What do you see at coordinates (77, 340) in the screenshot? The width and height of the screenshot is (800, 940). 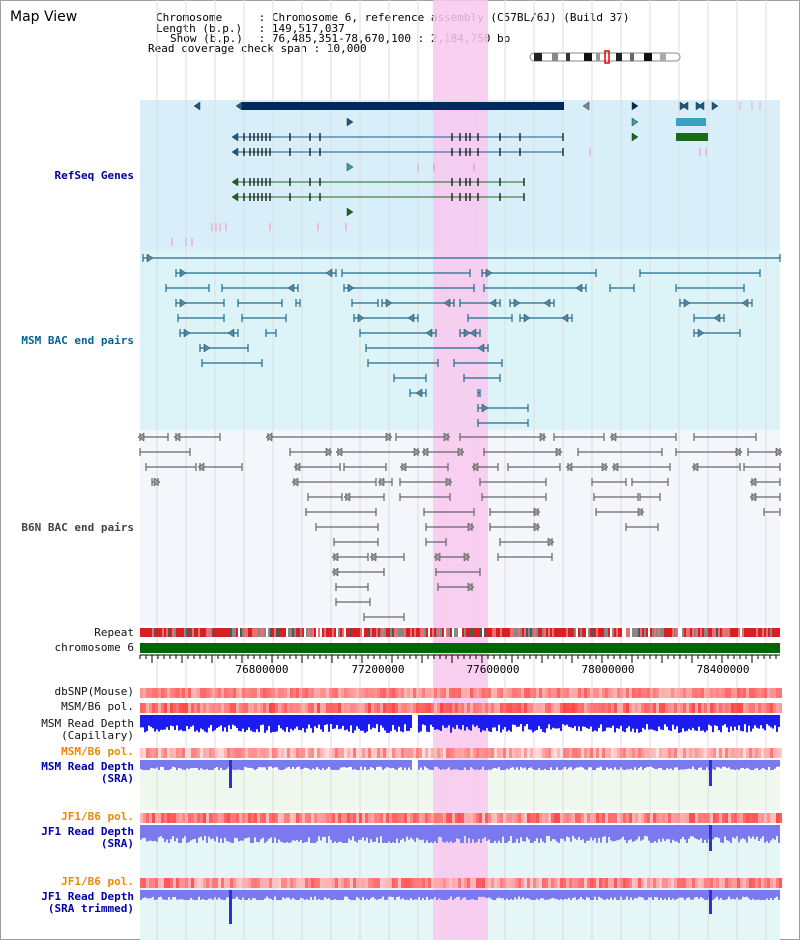 I see `track-label-msm-bac: MSM BAC end pairs` at bounding box center [77, 340].